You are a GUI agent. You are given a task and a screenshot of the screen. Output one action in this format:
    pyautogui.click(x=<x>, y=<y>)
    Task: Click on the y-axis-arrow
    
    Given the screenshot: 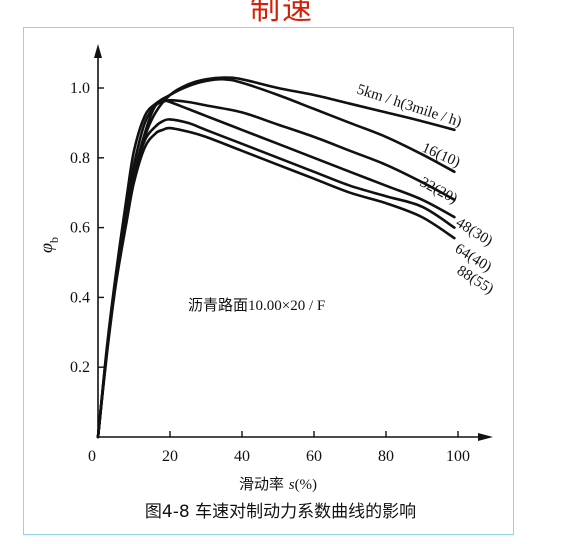 What is the action you would take?
    pyautogui.click(x=98, y=51)
    